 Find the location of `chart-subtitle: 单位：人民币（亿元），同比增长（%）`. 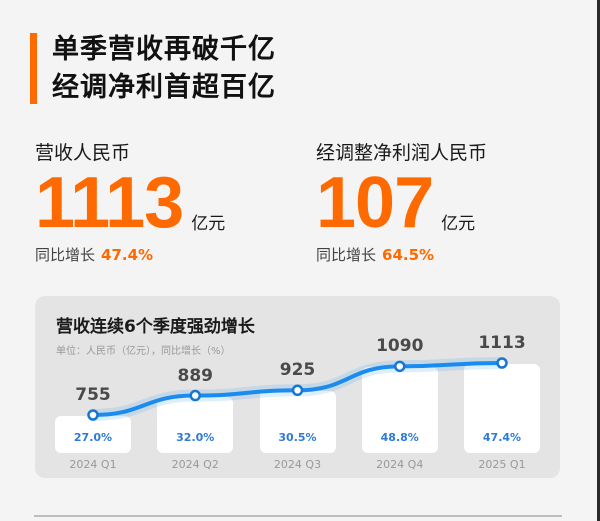

chart-subtitle: 单位：人民币（亿元），同比增长（%） is located at coordinates (143, 351).